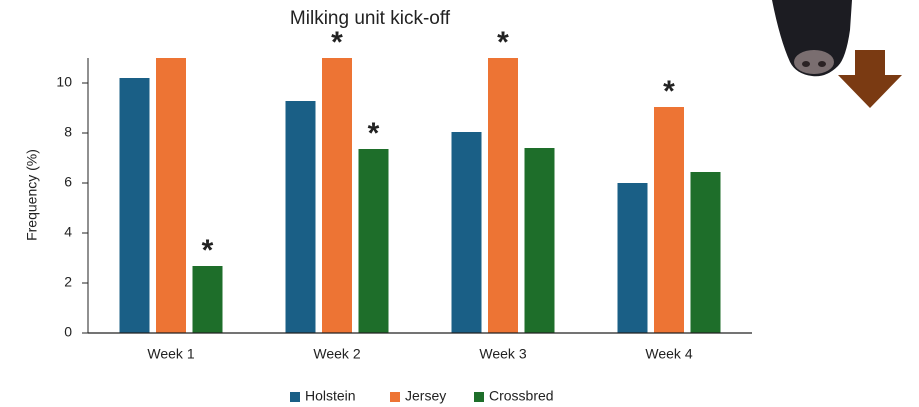 This screenshot has width=919, height=407. Describe the element at coordinates (668, 354) in the screenshot. I see `x-tick-label: Week 4` at that location.